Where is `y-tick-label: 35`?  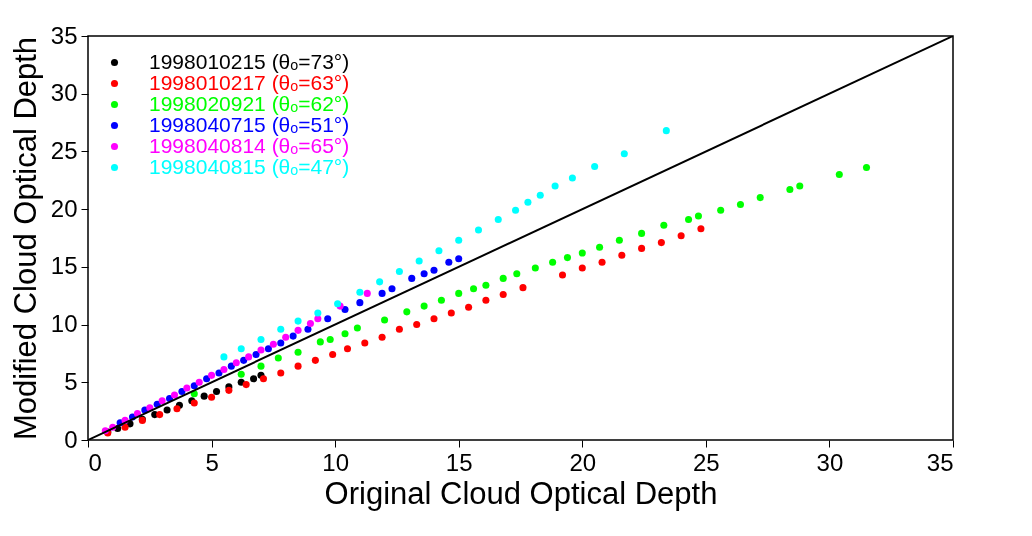 y-tick-label: 35 is located at coordinates (64, 35).